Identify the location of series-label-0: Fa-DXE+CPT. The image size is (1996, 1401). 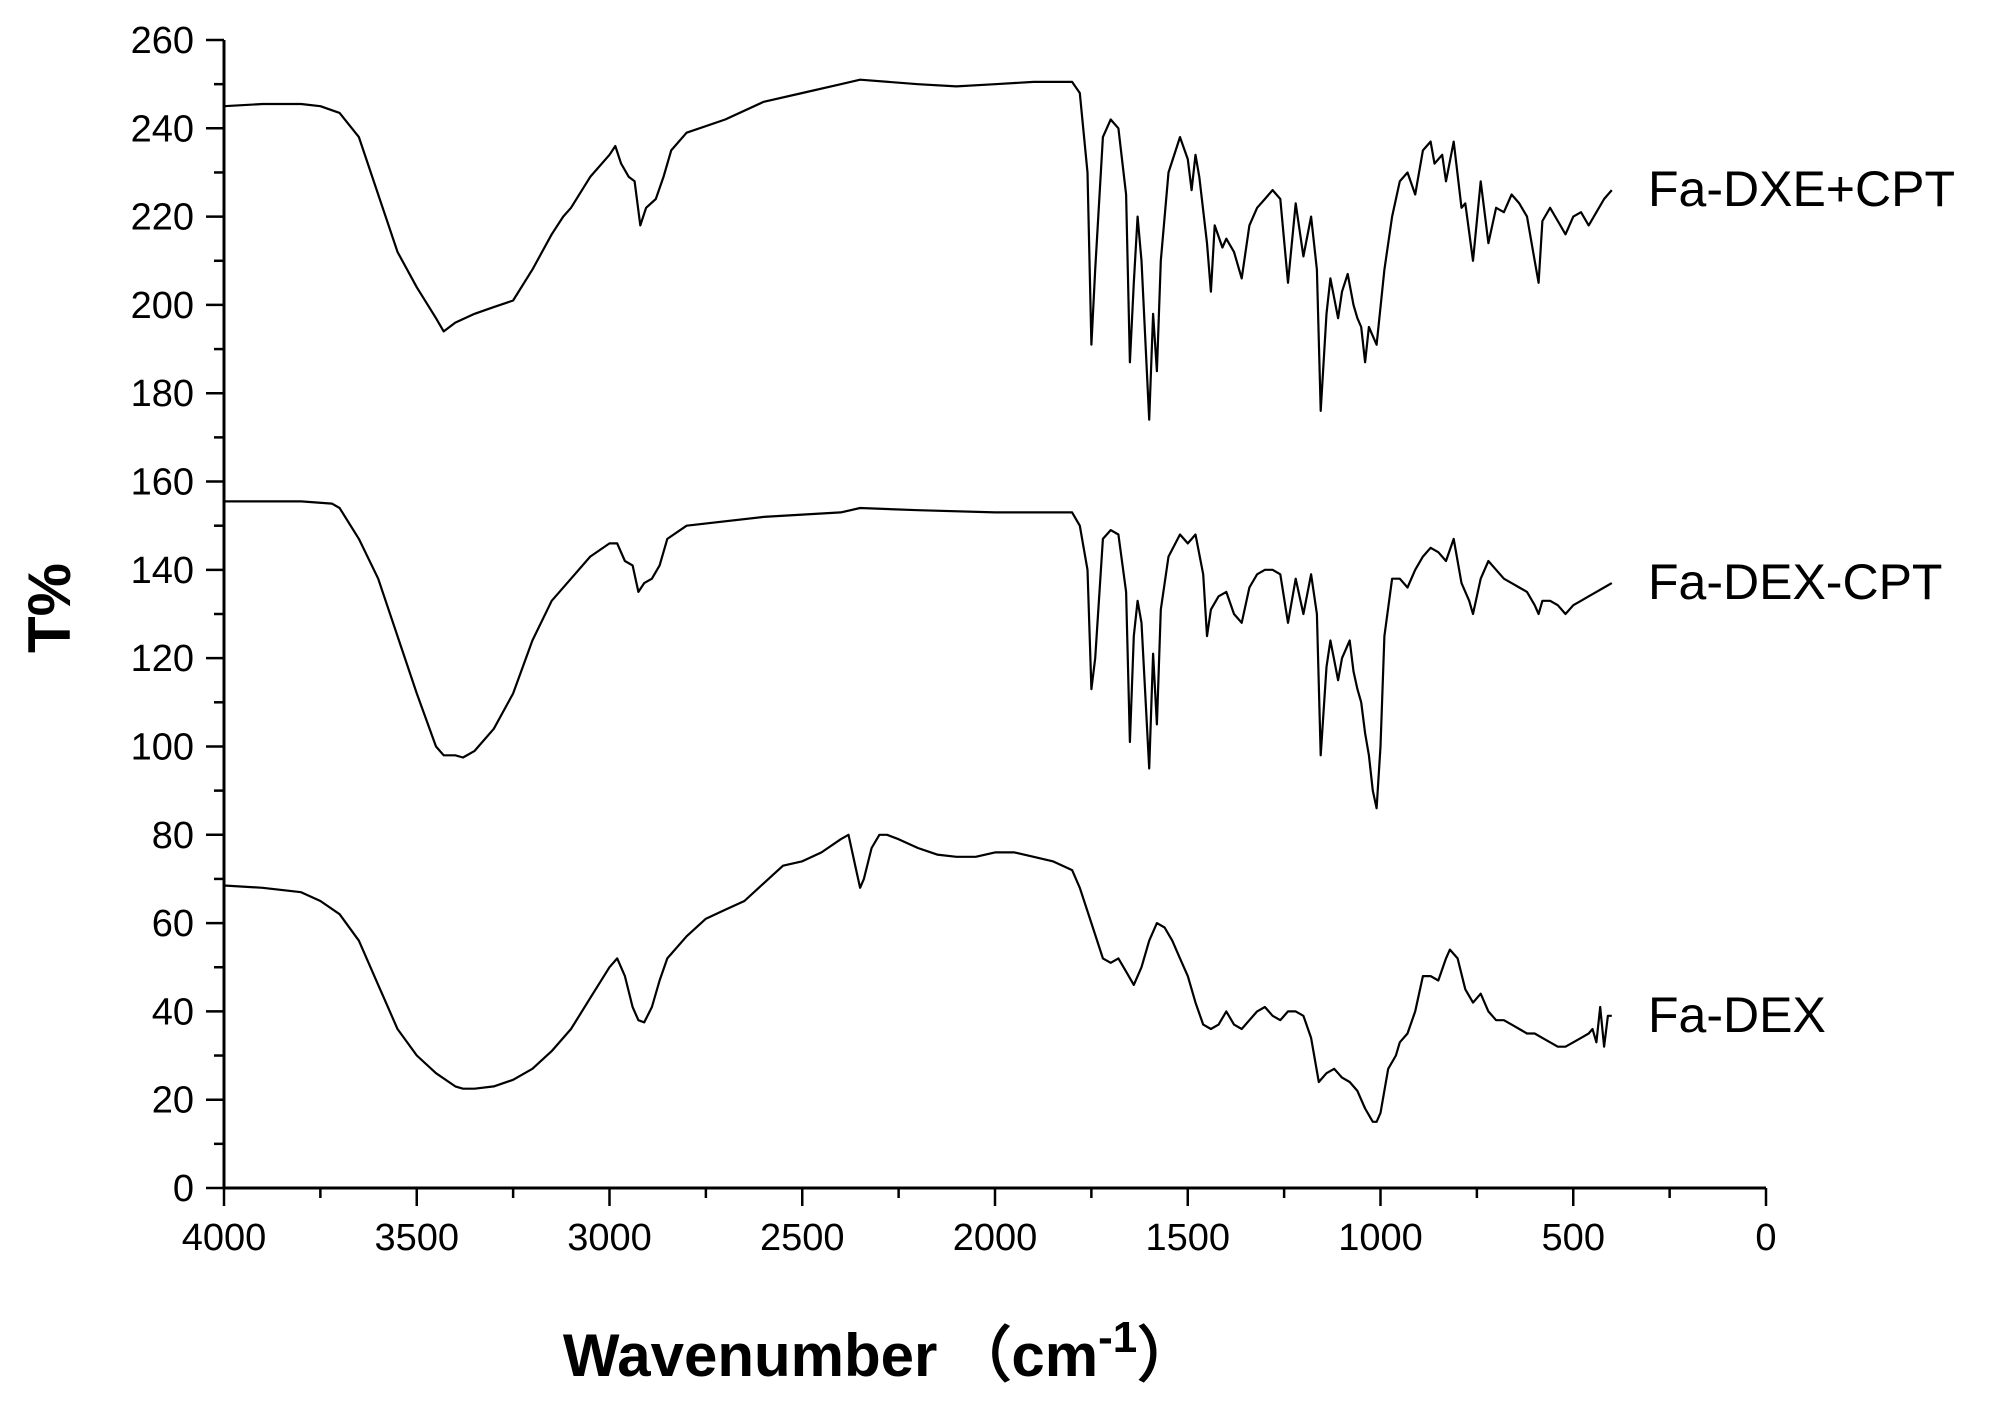
(1801, 189).